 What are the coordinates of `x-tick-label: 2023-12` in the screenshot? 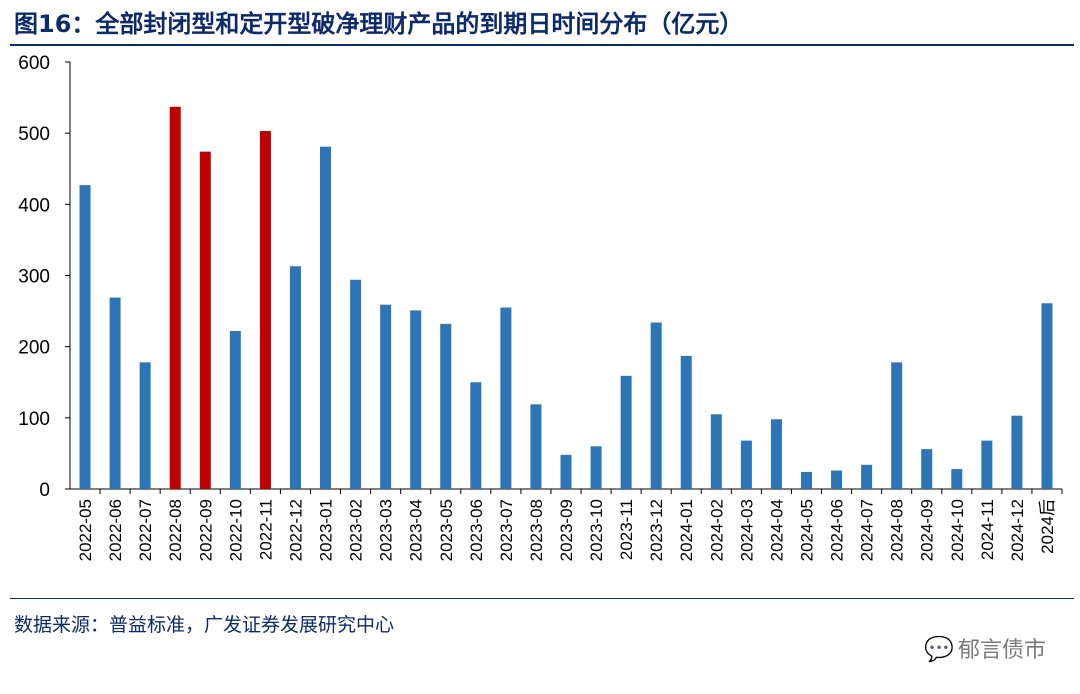 It's located at (656, 530).